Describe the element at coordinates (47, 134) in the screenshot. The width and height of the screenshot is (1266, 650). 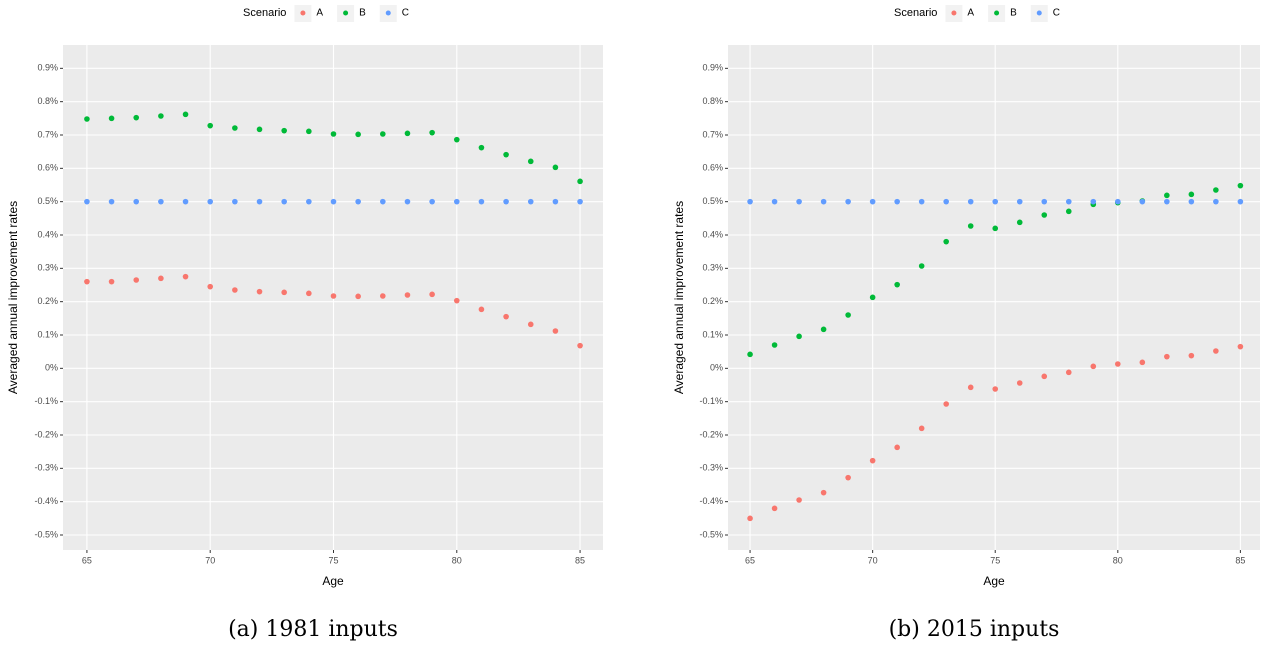
I see `y-tick-label: 0.7%` at that location.